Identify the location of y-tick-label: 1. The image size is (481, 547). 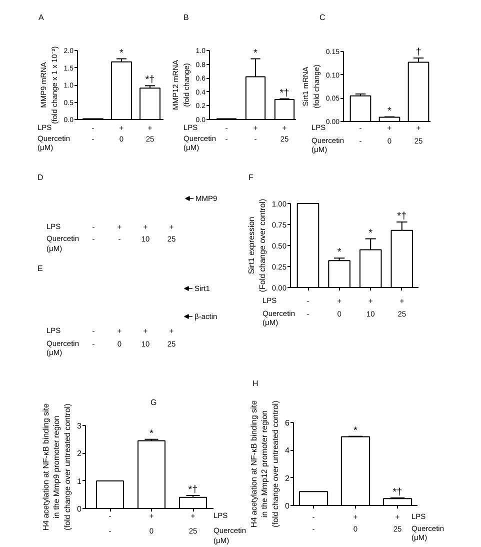
(79, 481).